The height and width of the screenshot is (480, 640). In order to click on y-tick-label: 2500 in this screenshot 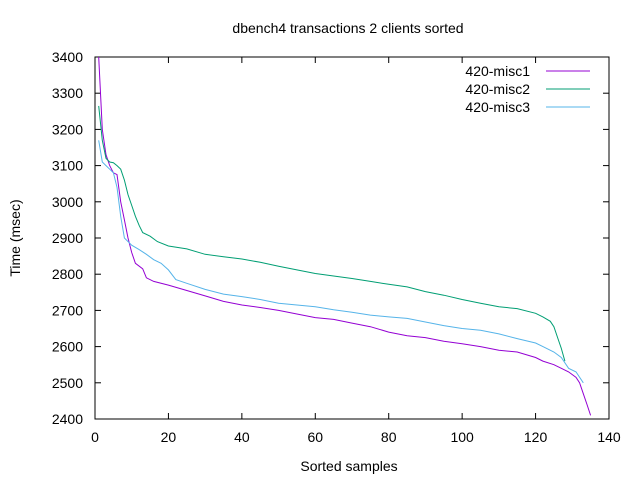, I will do `click(67, 383)`.